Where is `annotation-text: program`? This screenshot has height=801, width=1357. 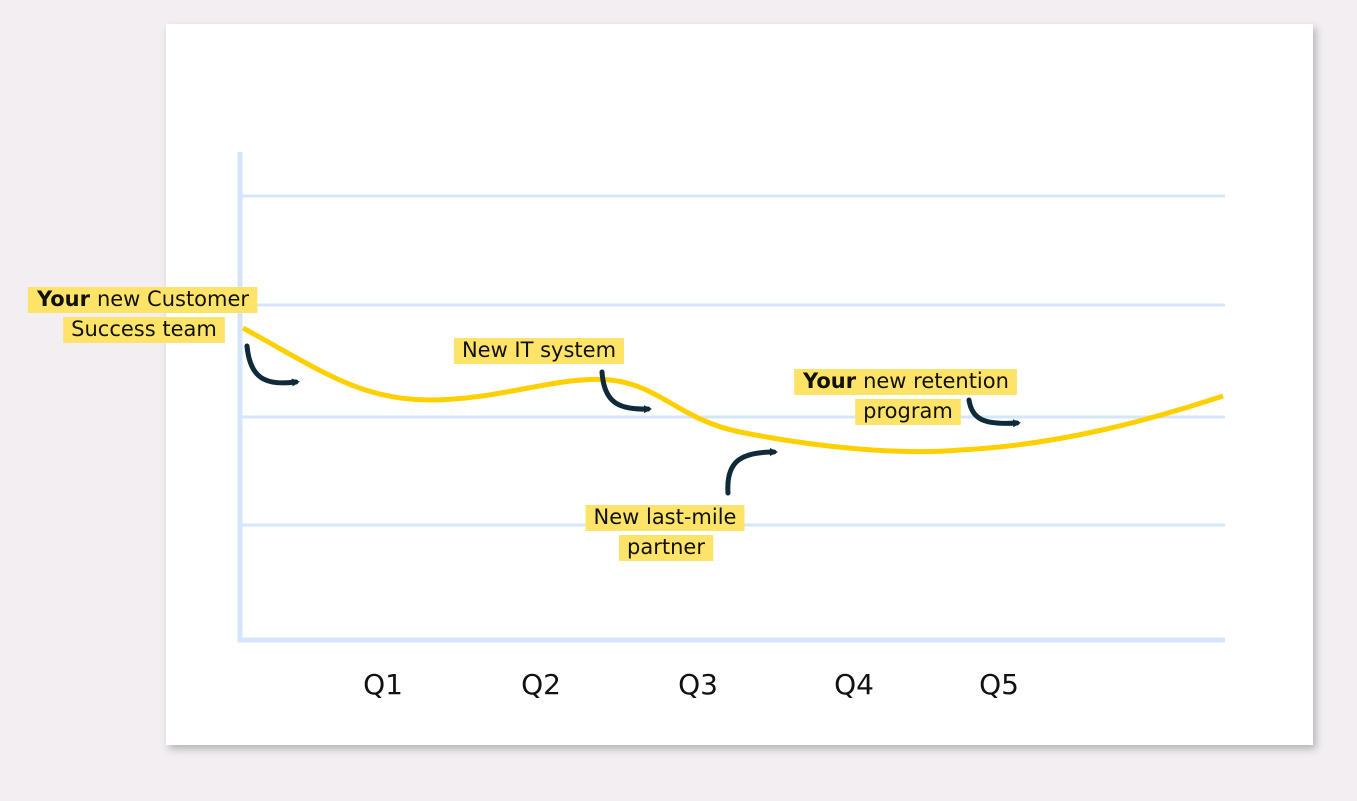 annotation-text: program is located at coordinates (908, 411).